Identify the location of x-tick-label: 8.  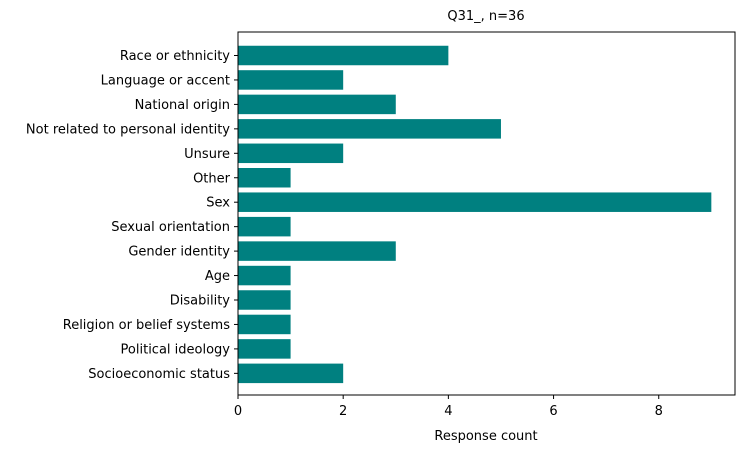
(659, 411).